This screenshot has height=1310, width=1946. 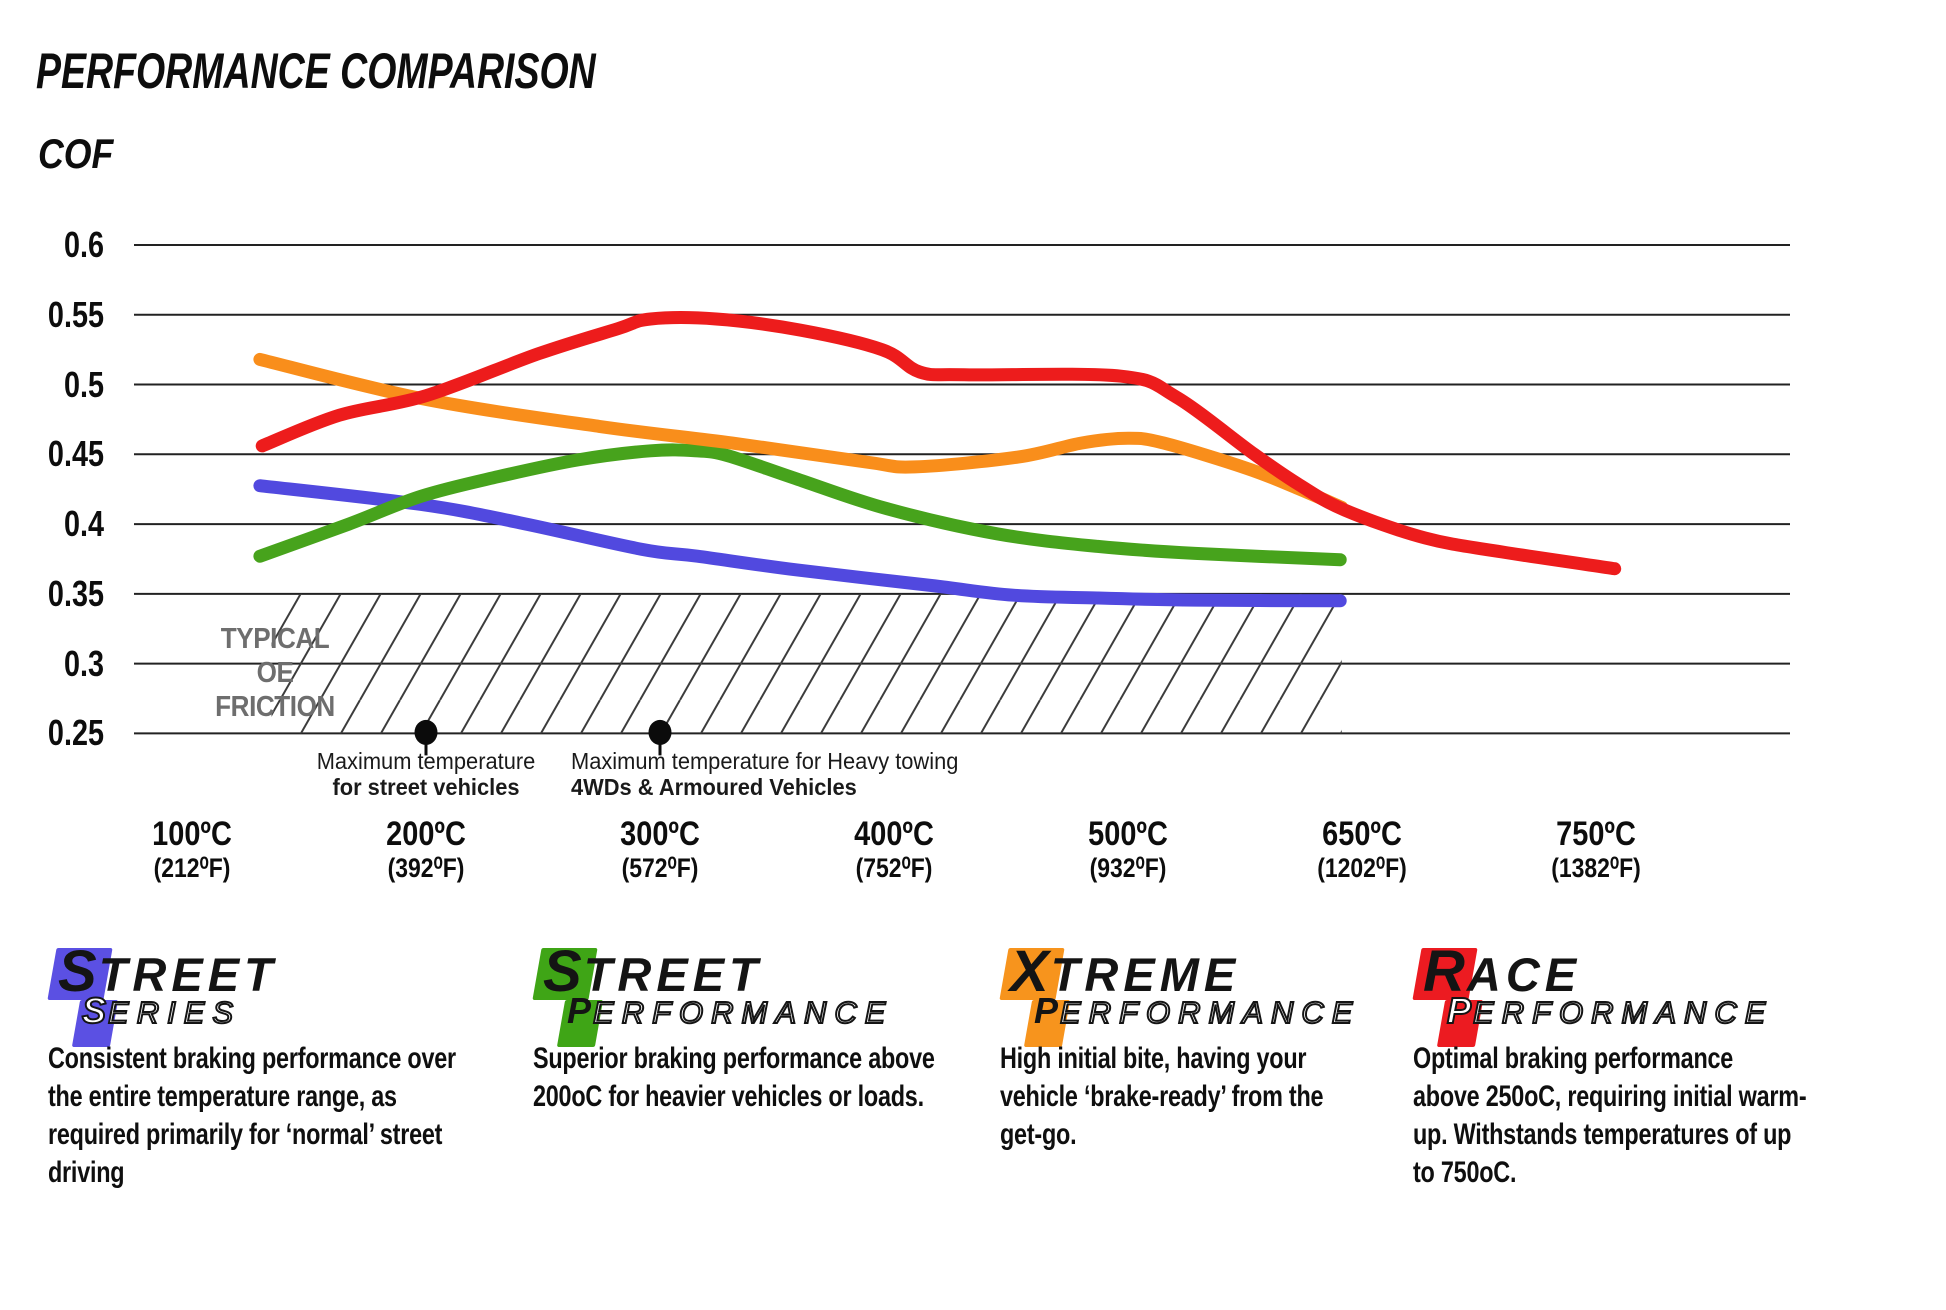 I want to click on x-tick-celsius: 750ºC, so click(x=1596, y=834).